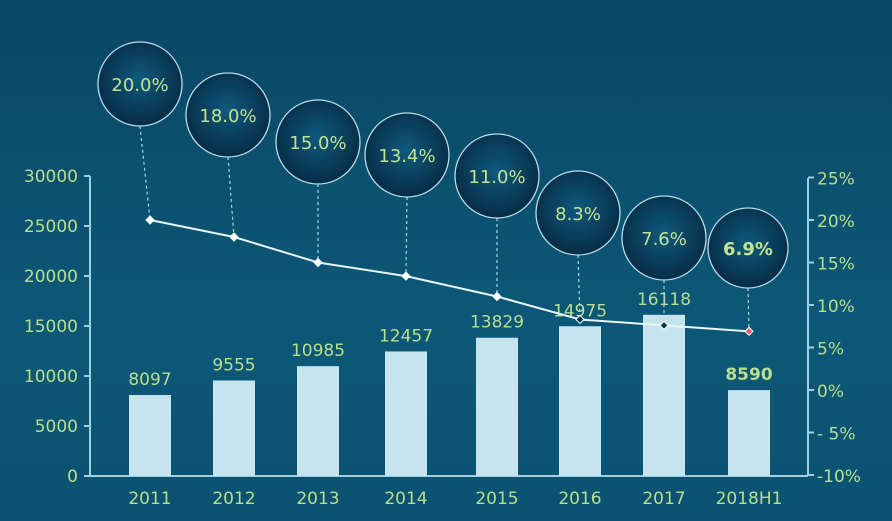 Image resolution: width=892 pixels, height=521 pixels. I want to click on left-tick-label: 15000, so click(51, 327).